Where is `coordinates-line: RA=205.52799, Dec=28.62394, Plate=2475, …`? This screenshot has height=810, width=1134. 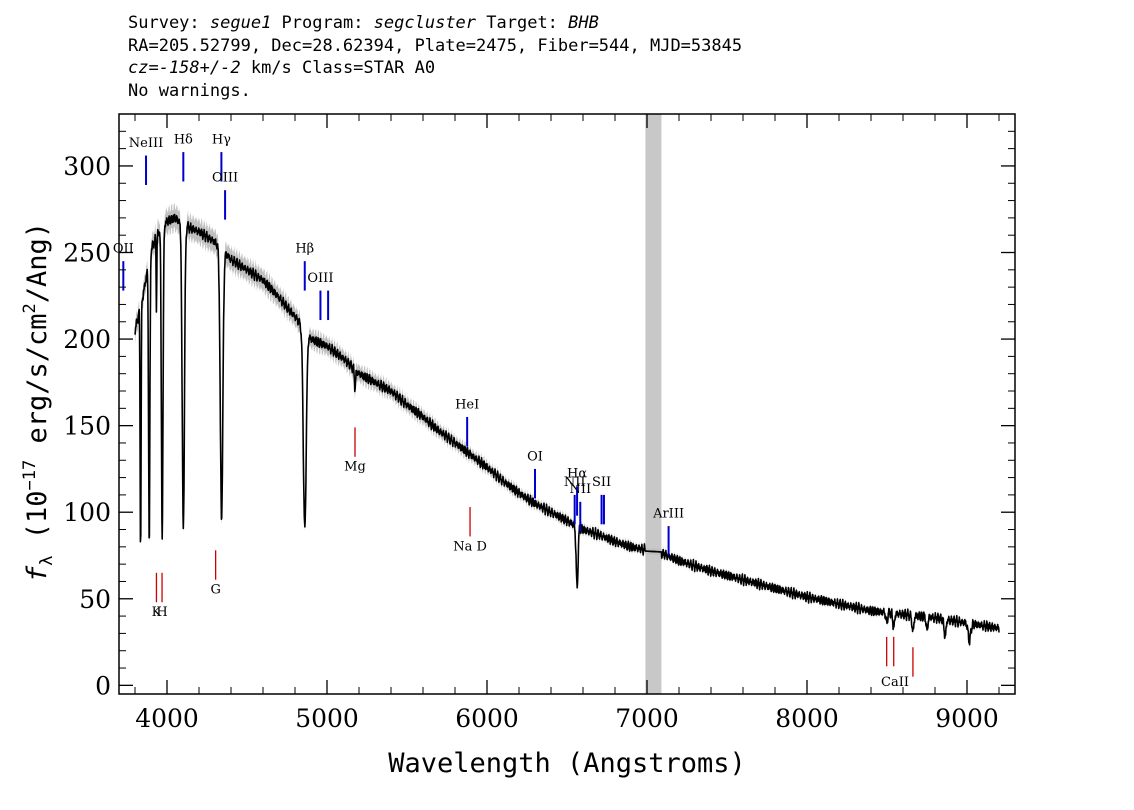 coordinates-line: RA=205.52799, Dec=28.62394, Plate=2475, … is located at coordinates (435, 45).